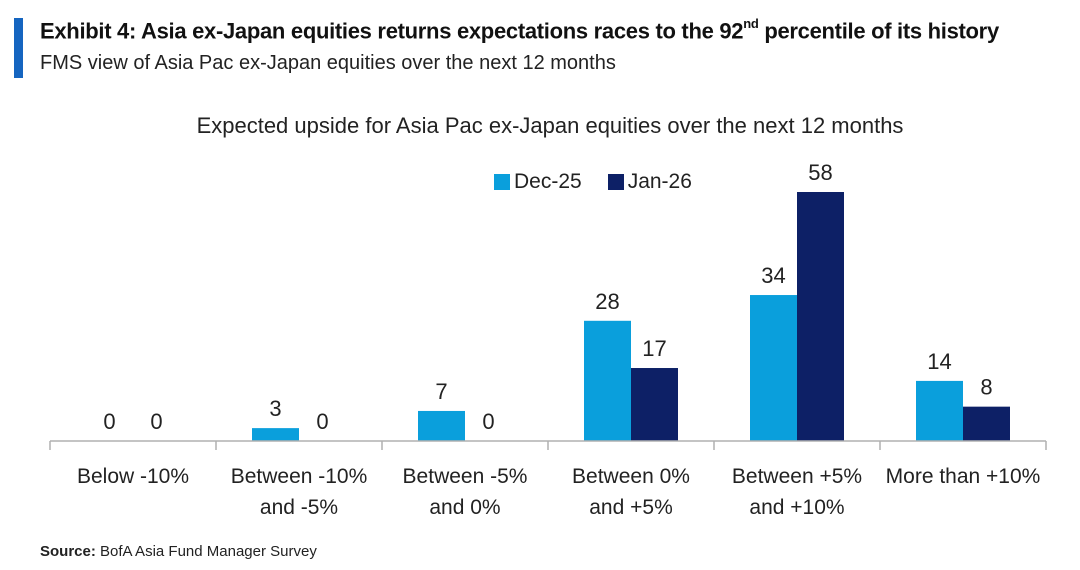 The height and width of the screenshot is (570, 1080). What do you see at coordinates (441, 391) in the screenshot?
I see `data-label-dec25-2: 7` at bounding box center [441, 391].